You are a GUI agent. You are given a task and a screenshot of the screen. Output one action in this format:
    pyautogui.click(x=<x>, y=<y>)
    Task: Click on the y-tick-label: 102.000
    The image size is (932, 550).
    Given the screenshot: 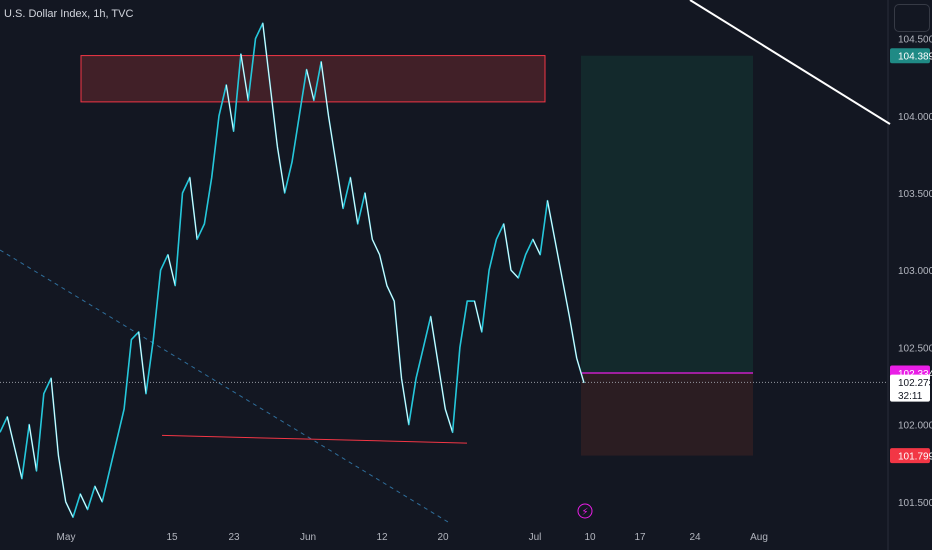 What is the action you would take?
    pyautogui.click(x=915, y=426)
    